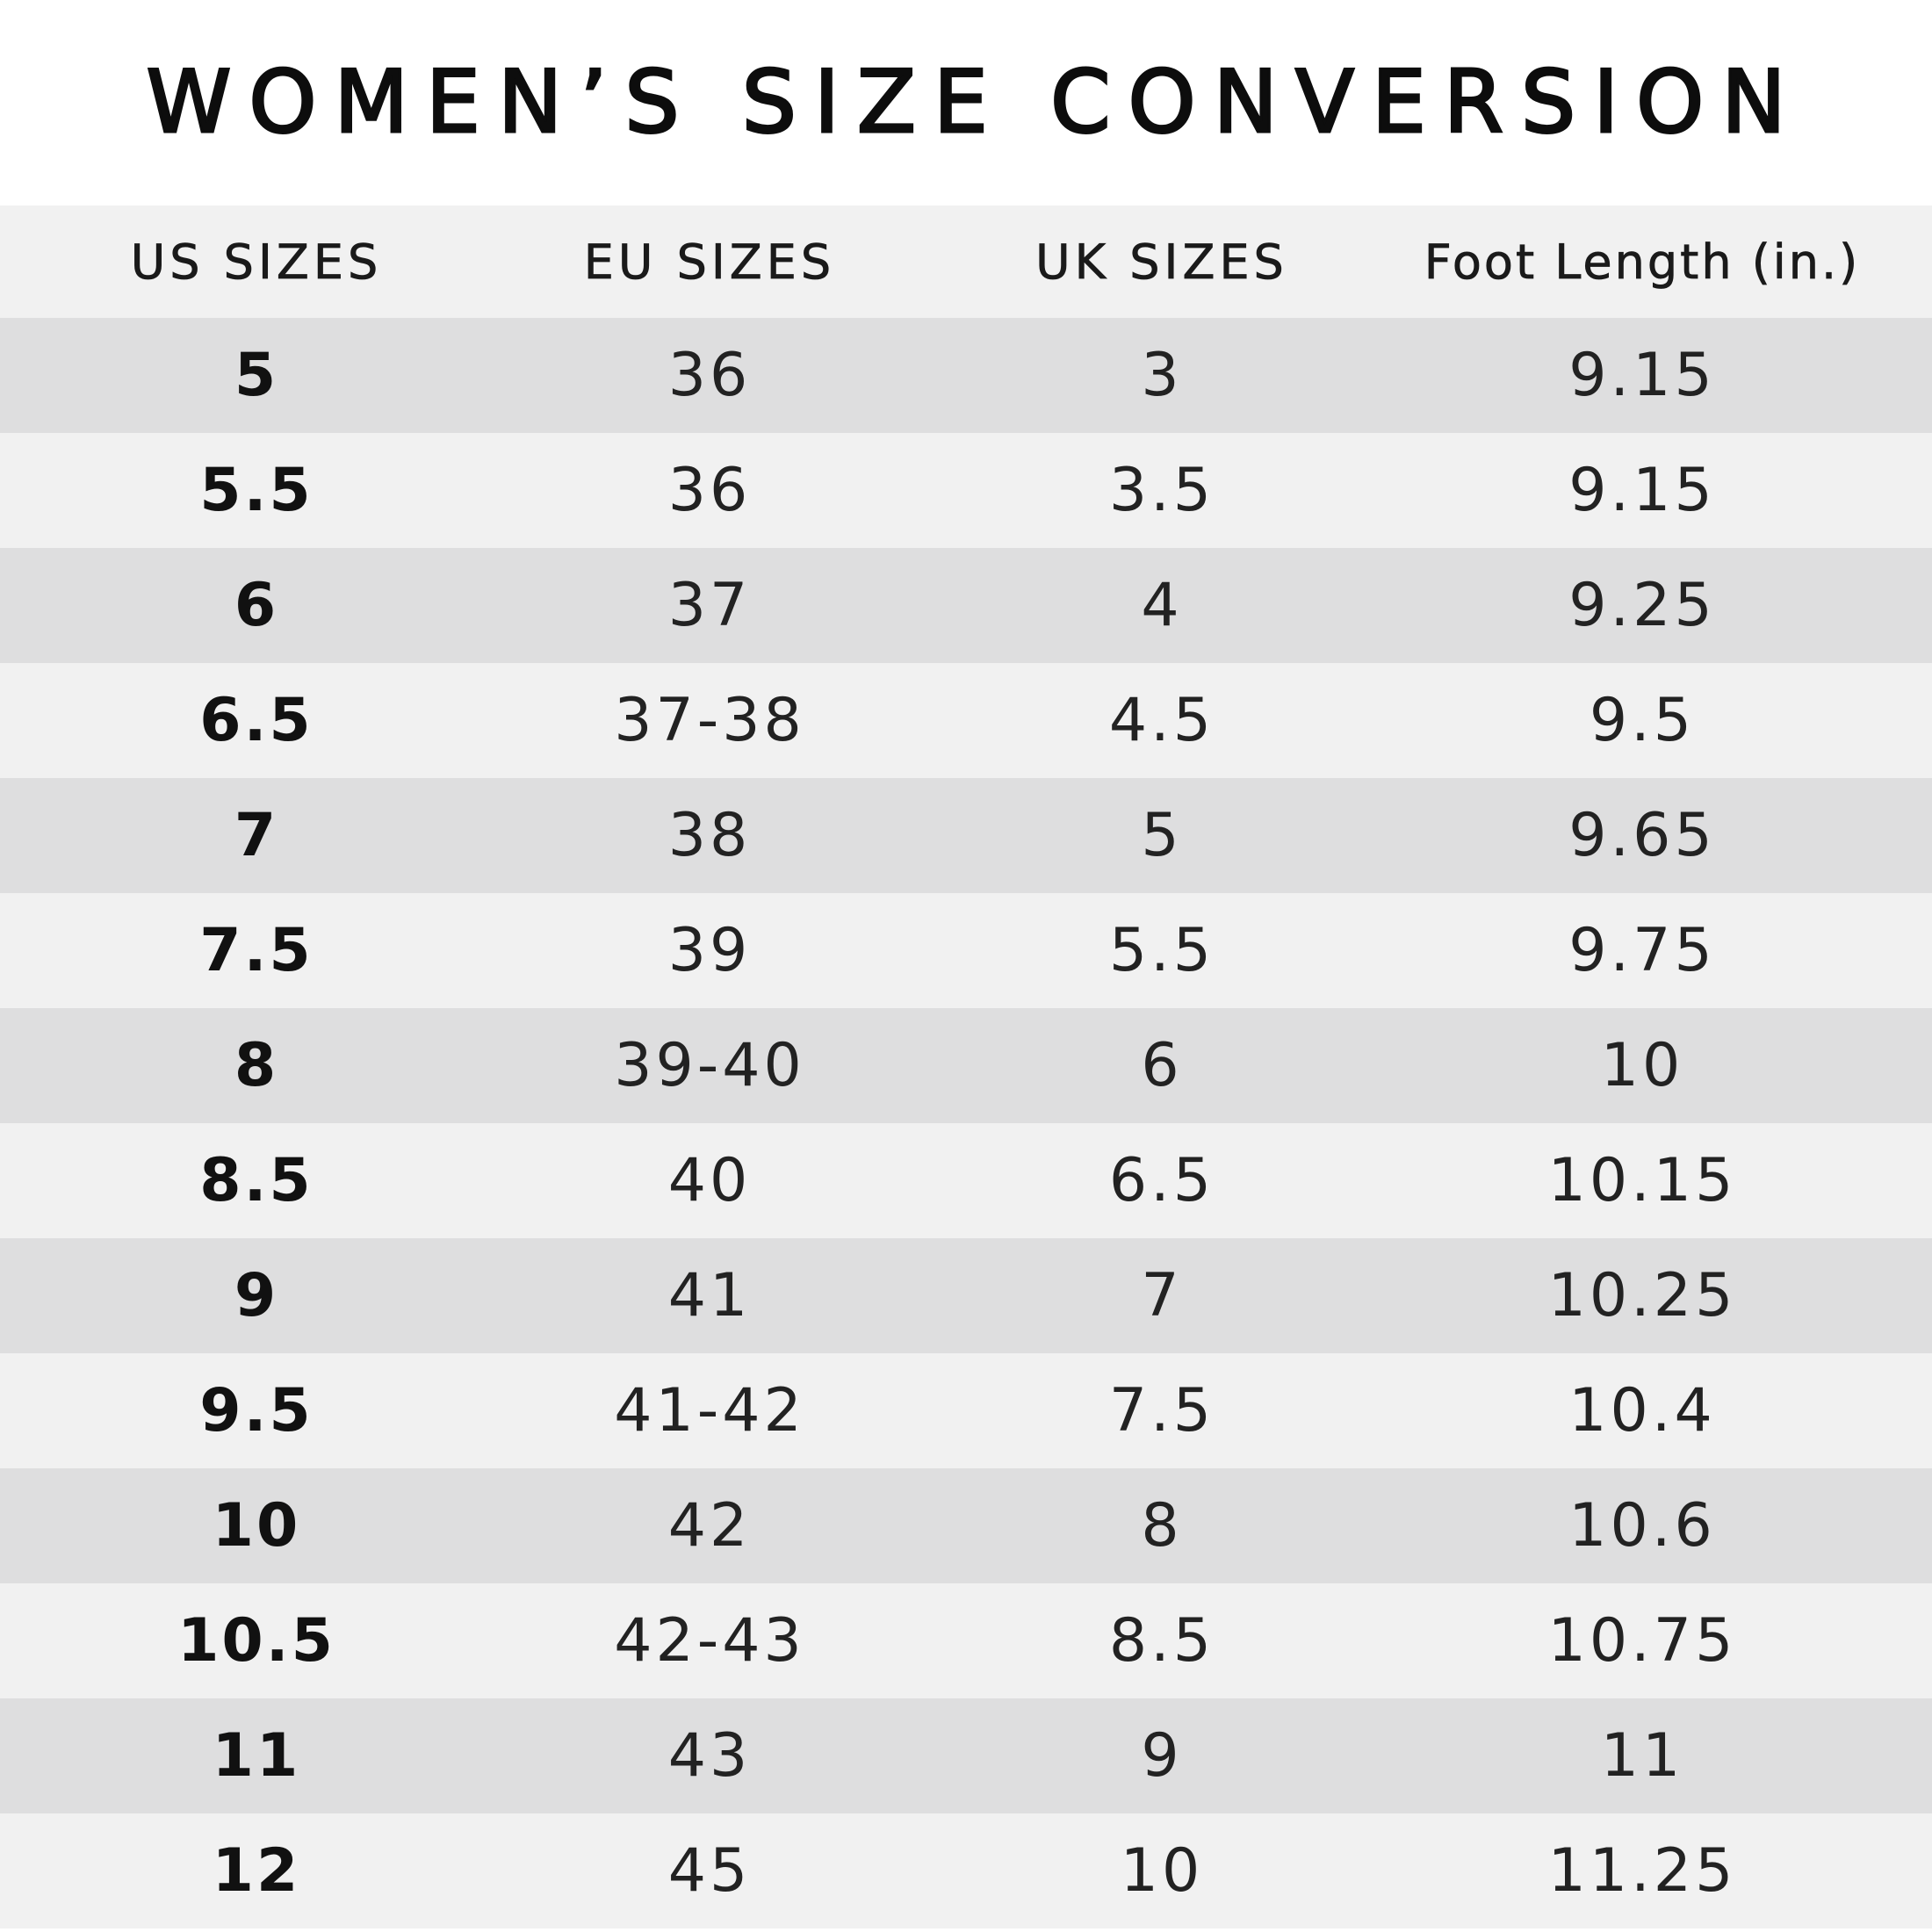 Image resolution: width=1932 pixels, height=1932 pixels. I want to click on uk-size-cell: 4.5, so click(1161, 721).